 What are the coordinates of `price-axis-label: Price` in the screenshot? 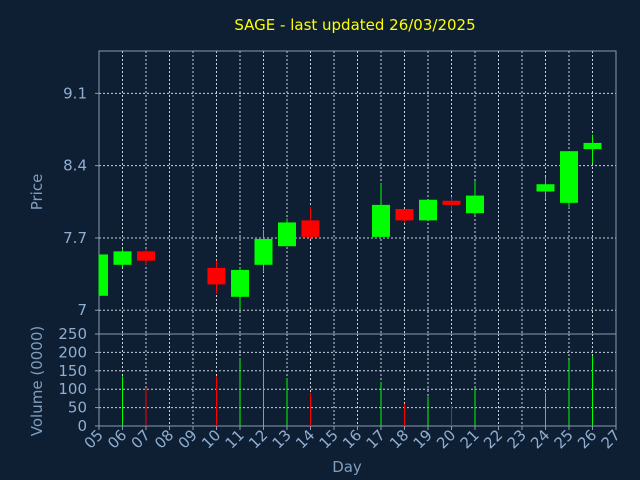 It's located at (37, 192).